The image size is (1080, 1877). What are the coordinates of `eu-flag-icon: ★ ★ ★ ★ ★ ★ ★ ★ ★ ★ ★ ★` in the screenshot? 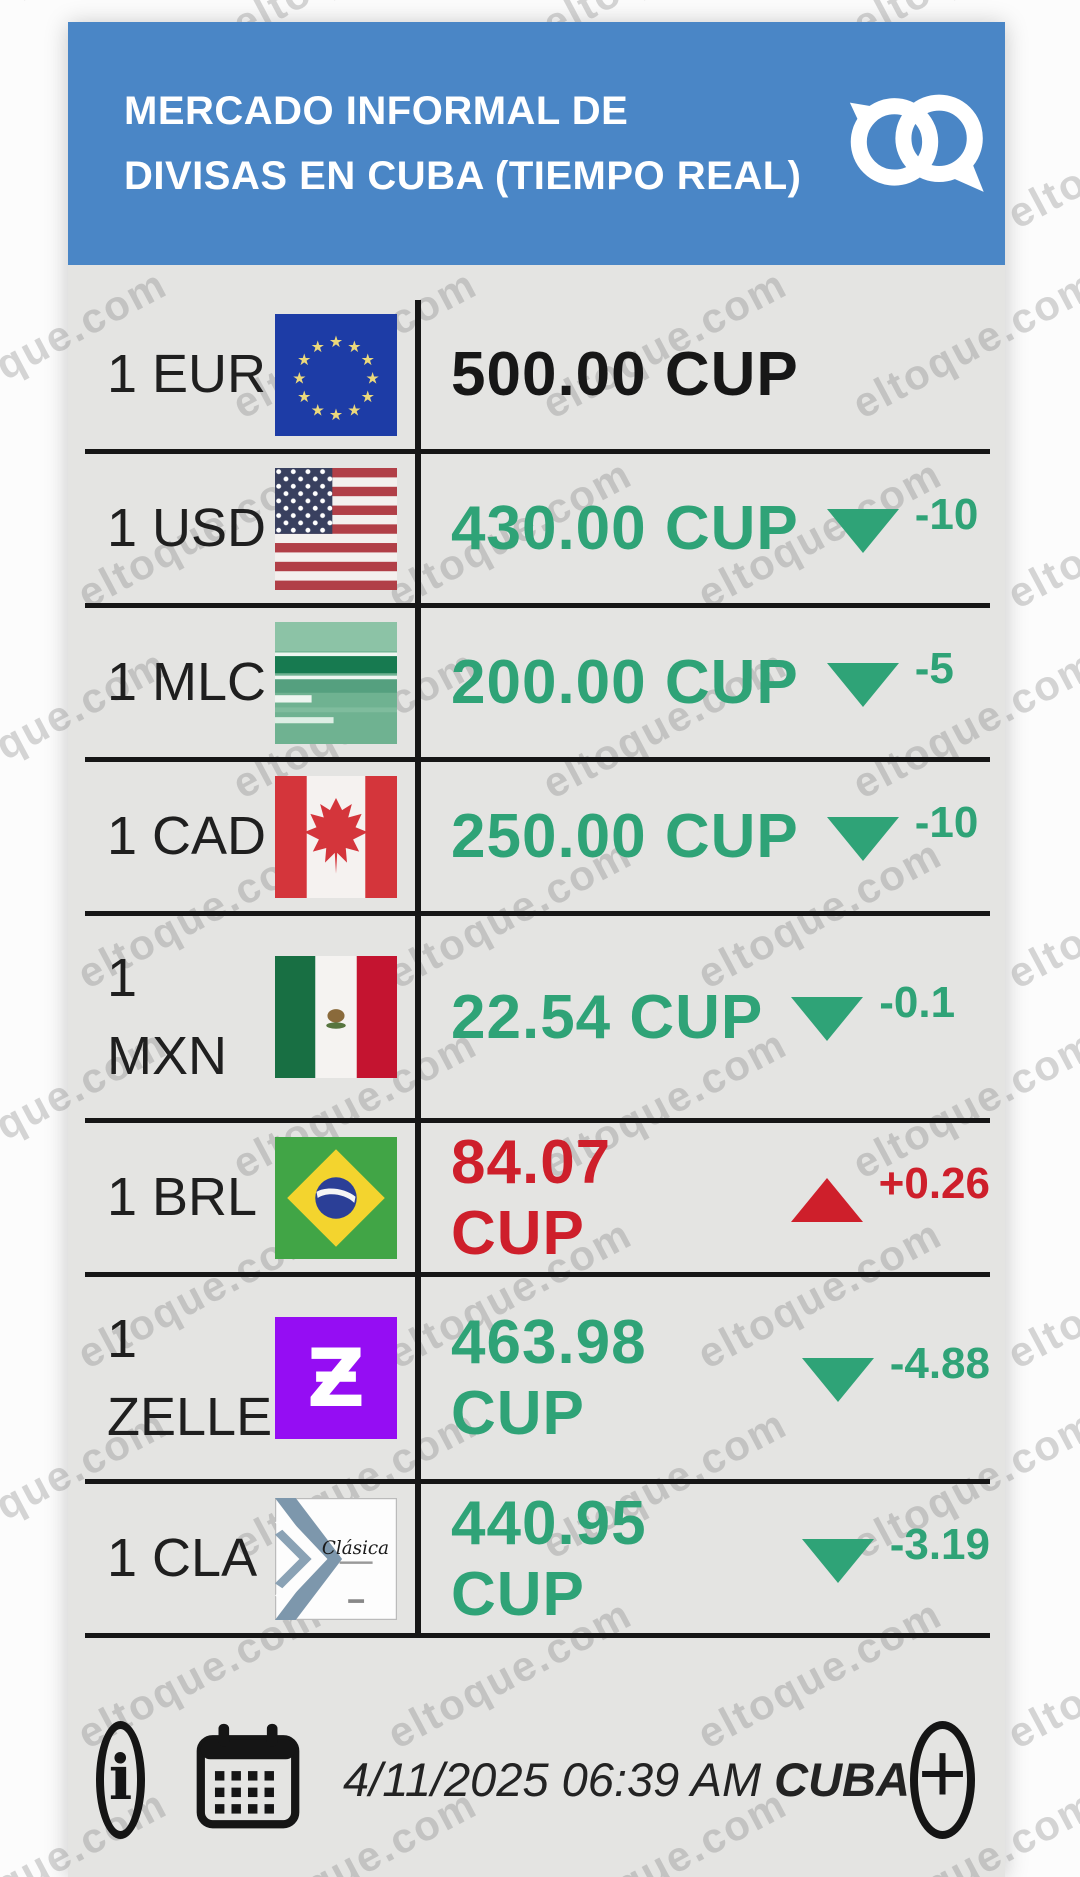 It's located at (336, 374).